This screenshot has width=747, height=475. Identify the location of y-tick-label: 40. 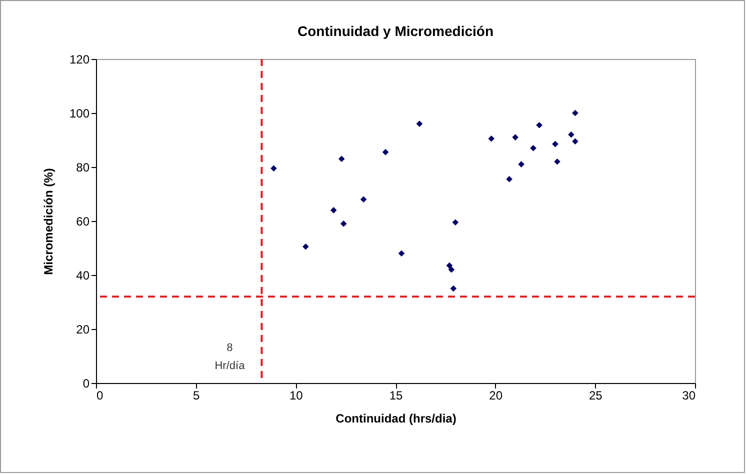
(83, 275).